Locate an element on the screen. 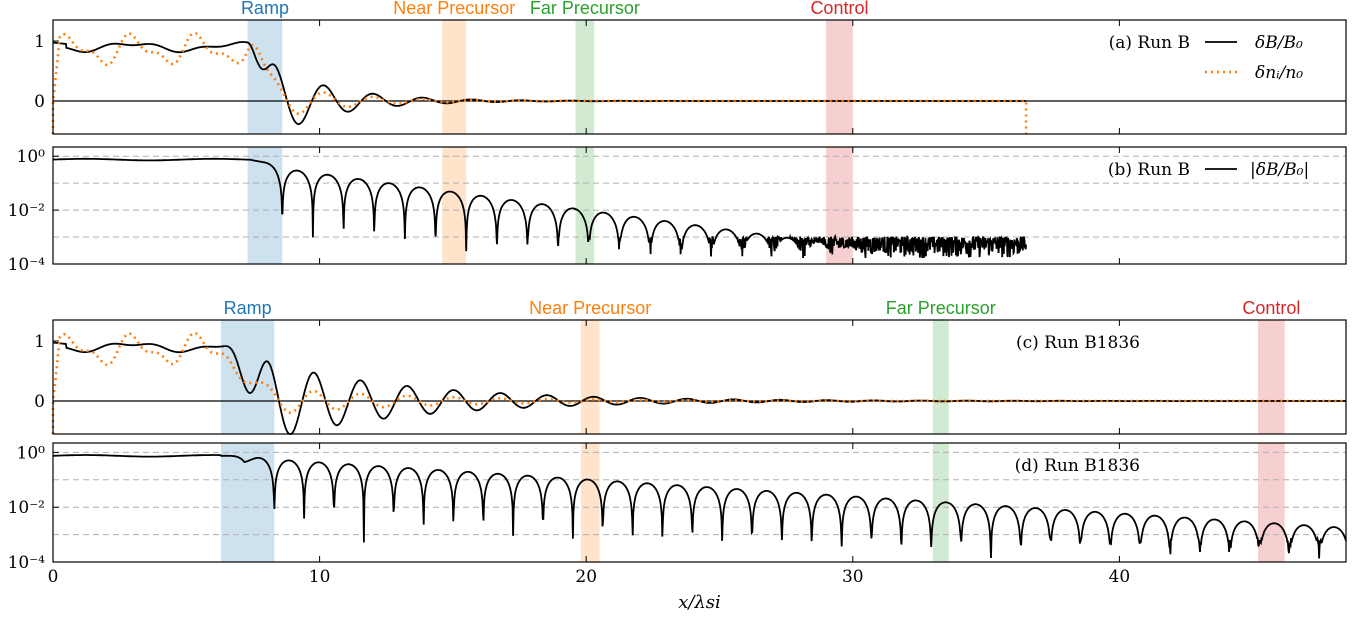 The image size is (1372, 626). panel-label-a: (a) Run B is located at coordinates (1149, 43).